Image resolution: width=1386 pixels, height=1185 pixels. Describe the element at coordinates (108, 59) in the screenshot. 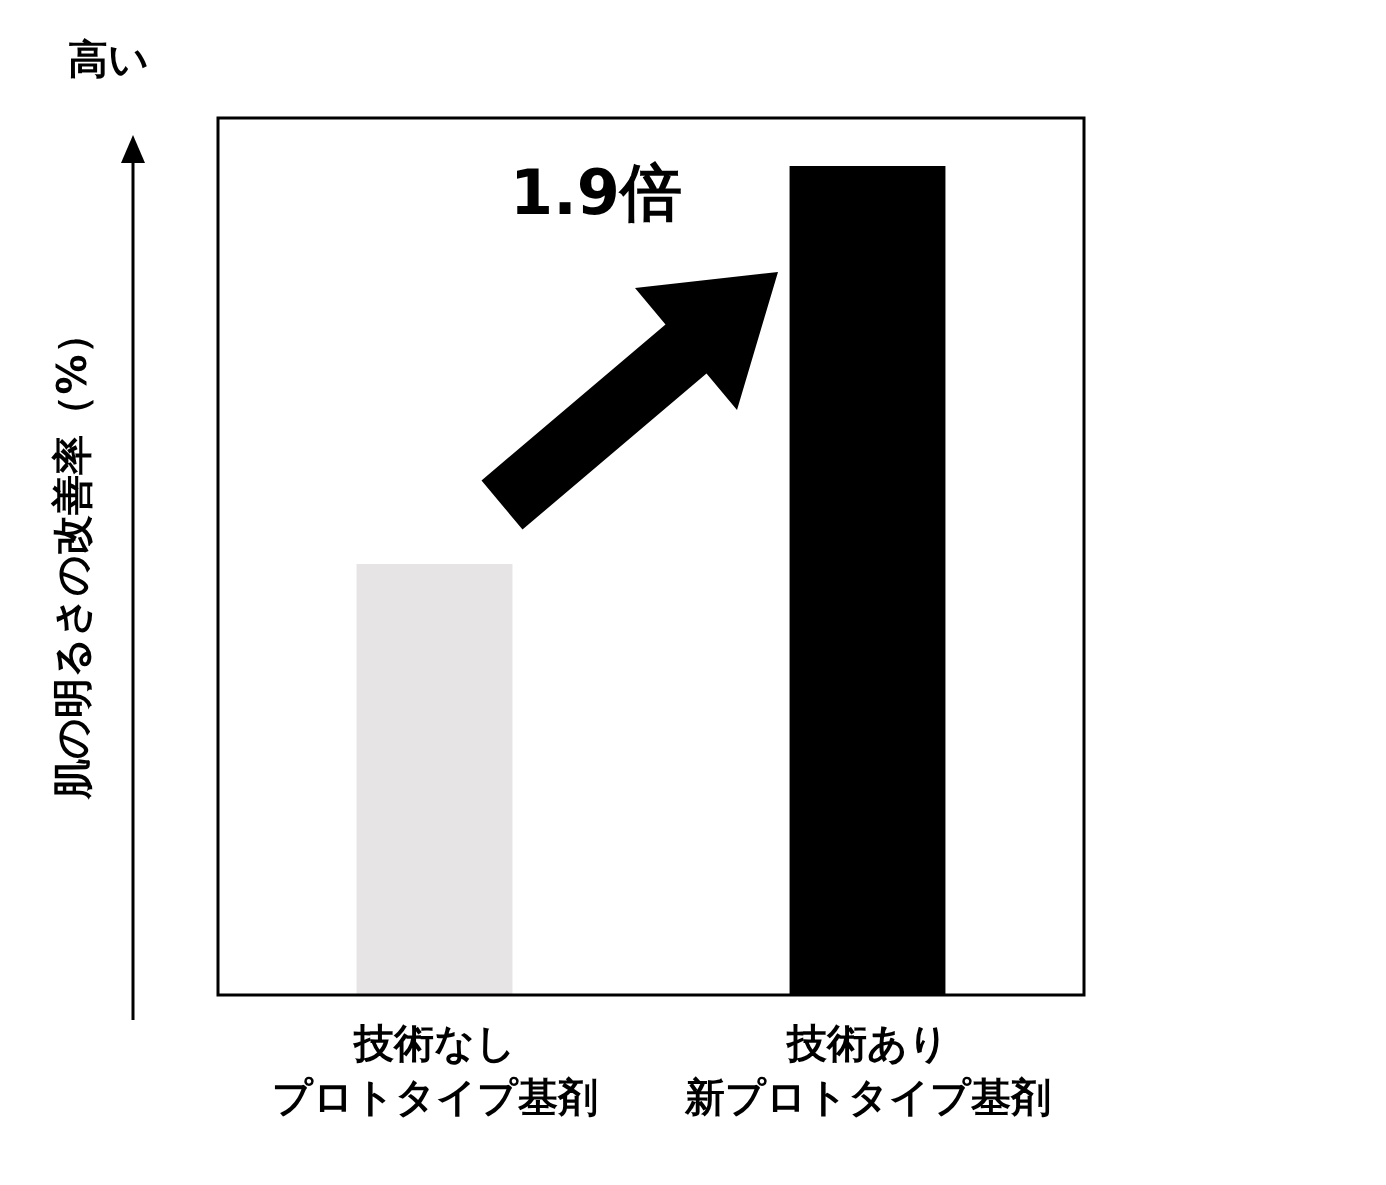

I see `text: 高い` at that location.